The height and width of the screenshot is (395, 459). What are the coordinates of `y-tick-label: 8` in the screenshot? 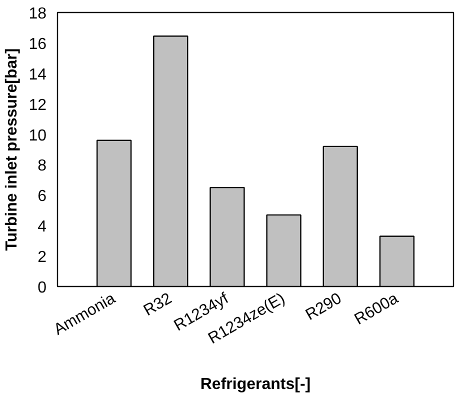 It's located at (42, 166).